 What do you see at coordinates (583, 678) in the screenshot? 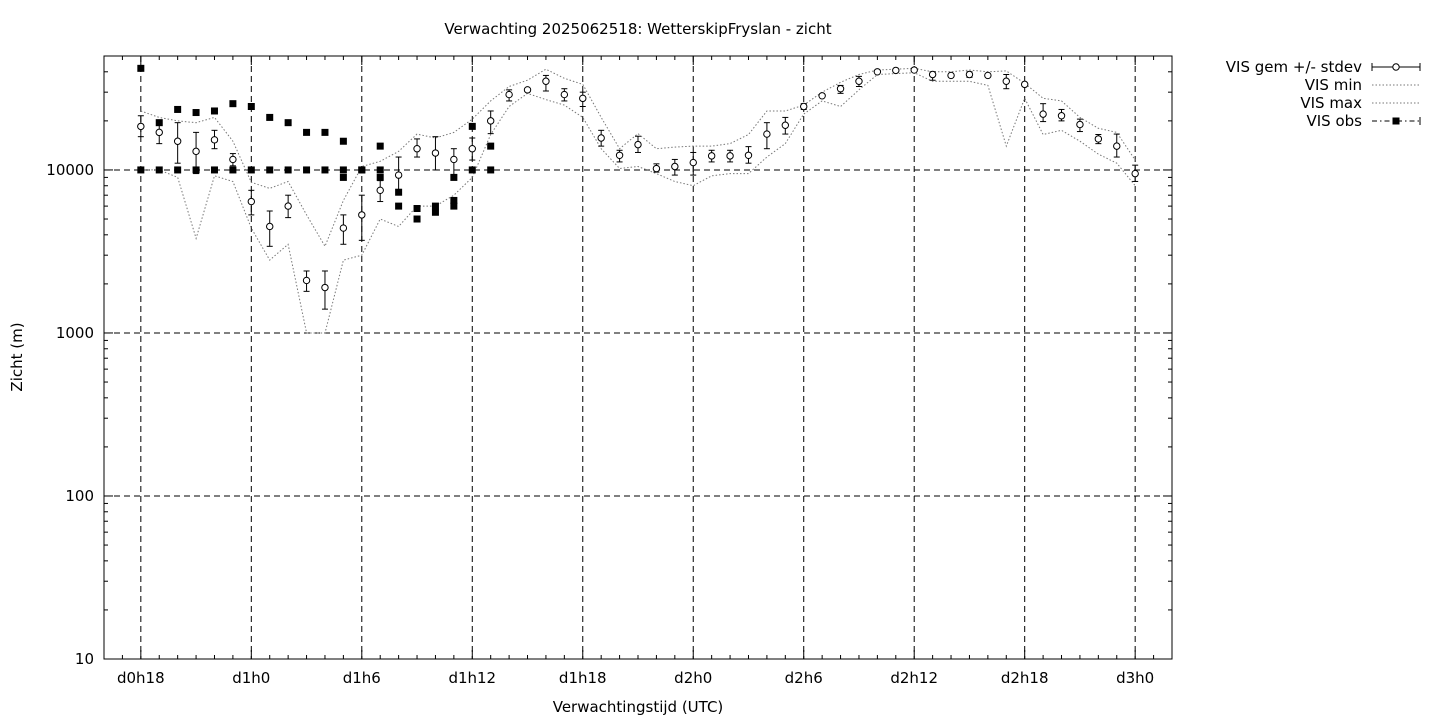
I see `x-tick-label: d1h18` at bounding box center [583, 678].